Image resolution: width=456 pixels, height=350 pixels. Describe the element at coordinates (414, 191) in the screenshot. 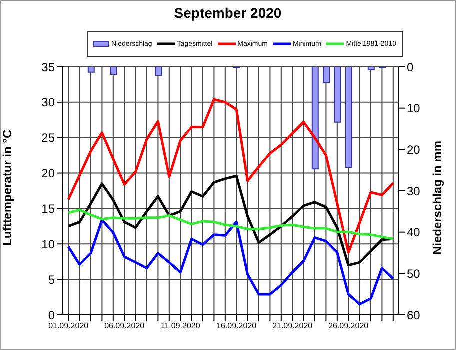

I see `y2-tick-label: 30` at that location.